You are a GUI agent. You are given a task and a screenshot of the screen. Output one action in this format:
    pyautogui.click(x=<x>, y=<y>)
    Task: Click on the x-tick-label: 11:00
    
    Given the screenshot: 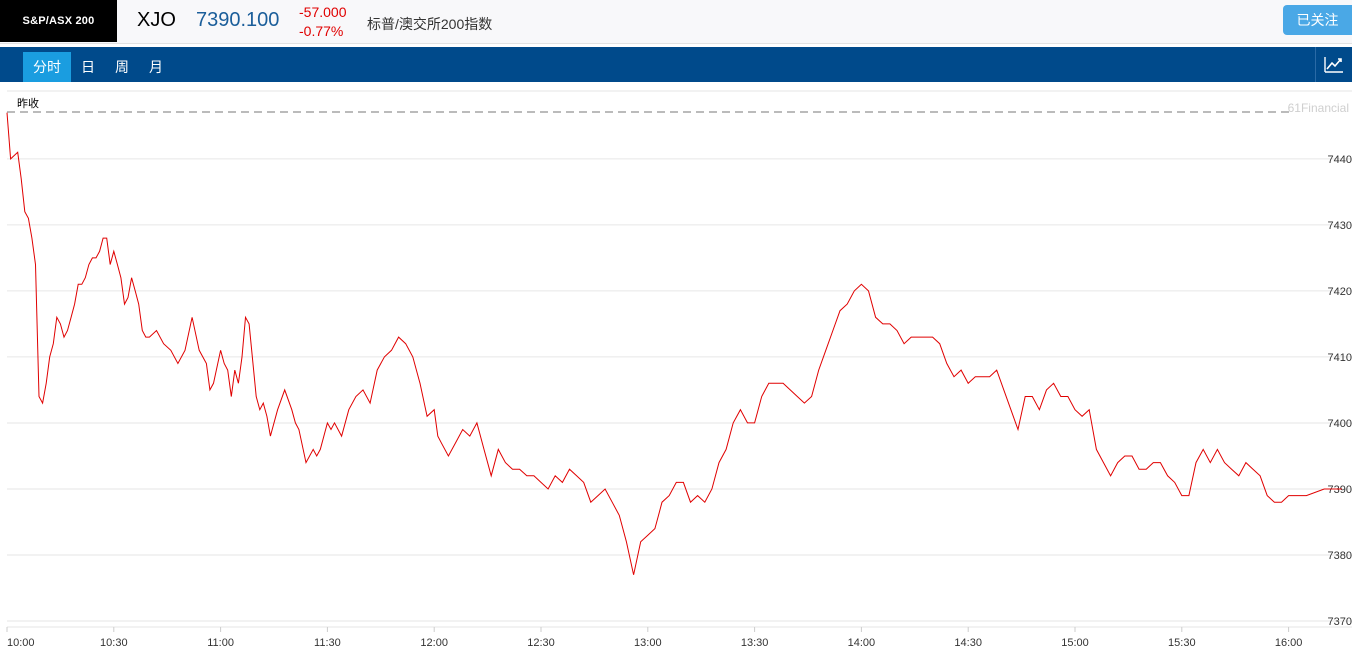 What is the action you would take?
    pyautogui.click(x=220, y=643)
    